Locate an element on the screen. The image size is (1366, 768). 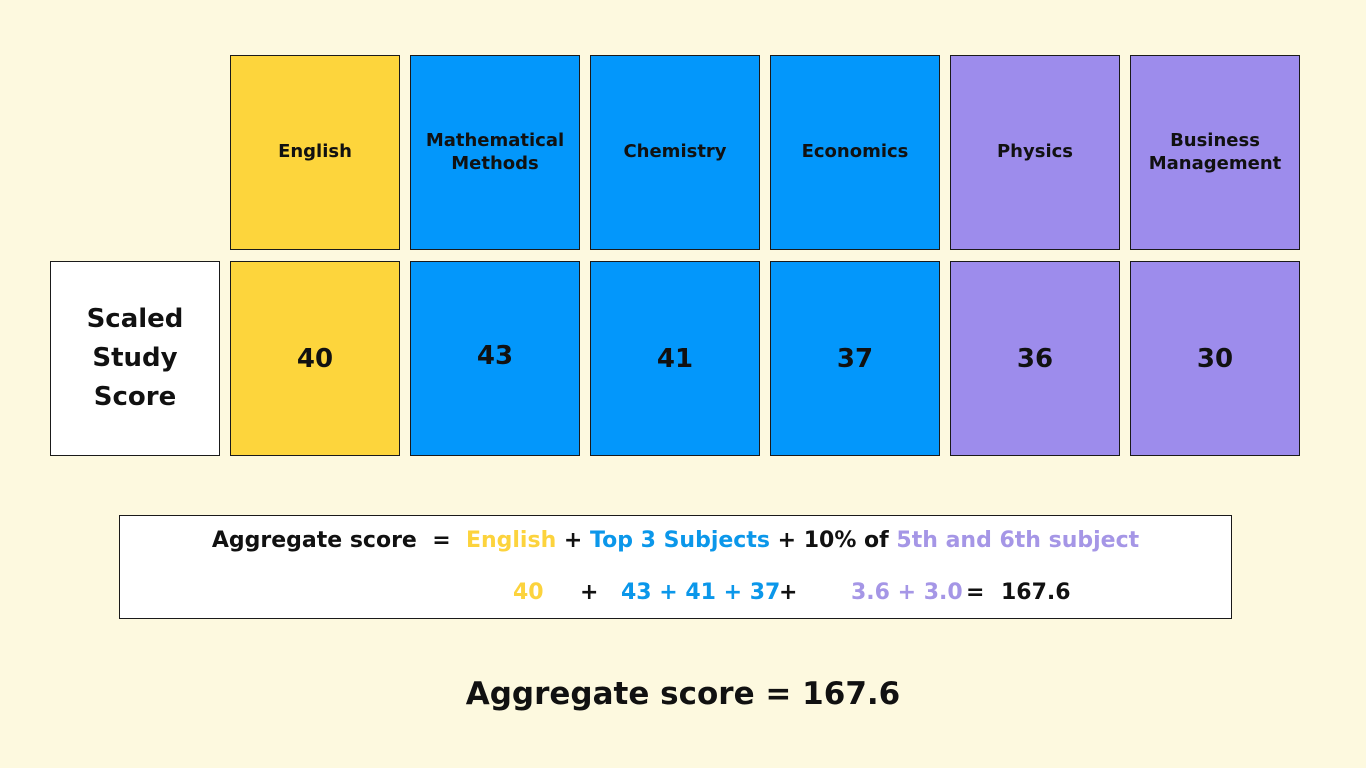
formula-fifth-sixth: 5th and 6th subject is located at coordinates (1018, 540).